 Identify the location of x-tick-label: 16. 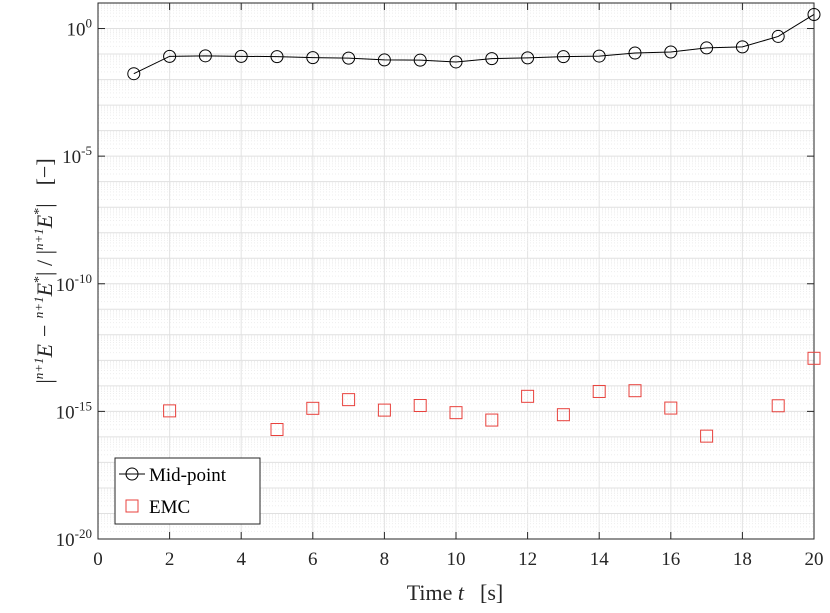
(670, 559).